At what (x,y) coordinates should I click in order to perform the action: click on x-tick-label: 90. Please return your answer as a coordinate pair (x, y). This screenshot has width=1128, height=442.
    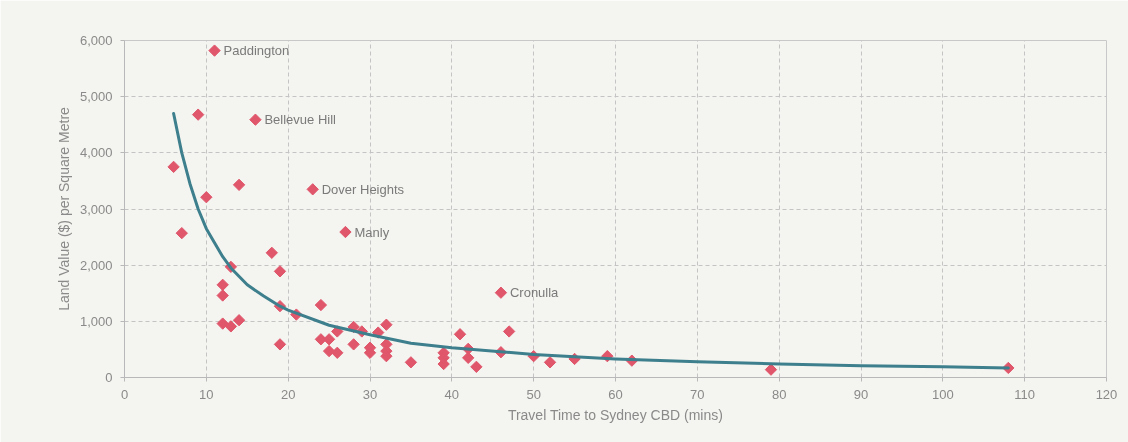
    Looking at the image, I should click on (861, 394).